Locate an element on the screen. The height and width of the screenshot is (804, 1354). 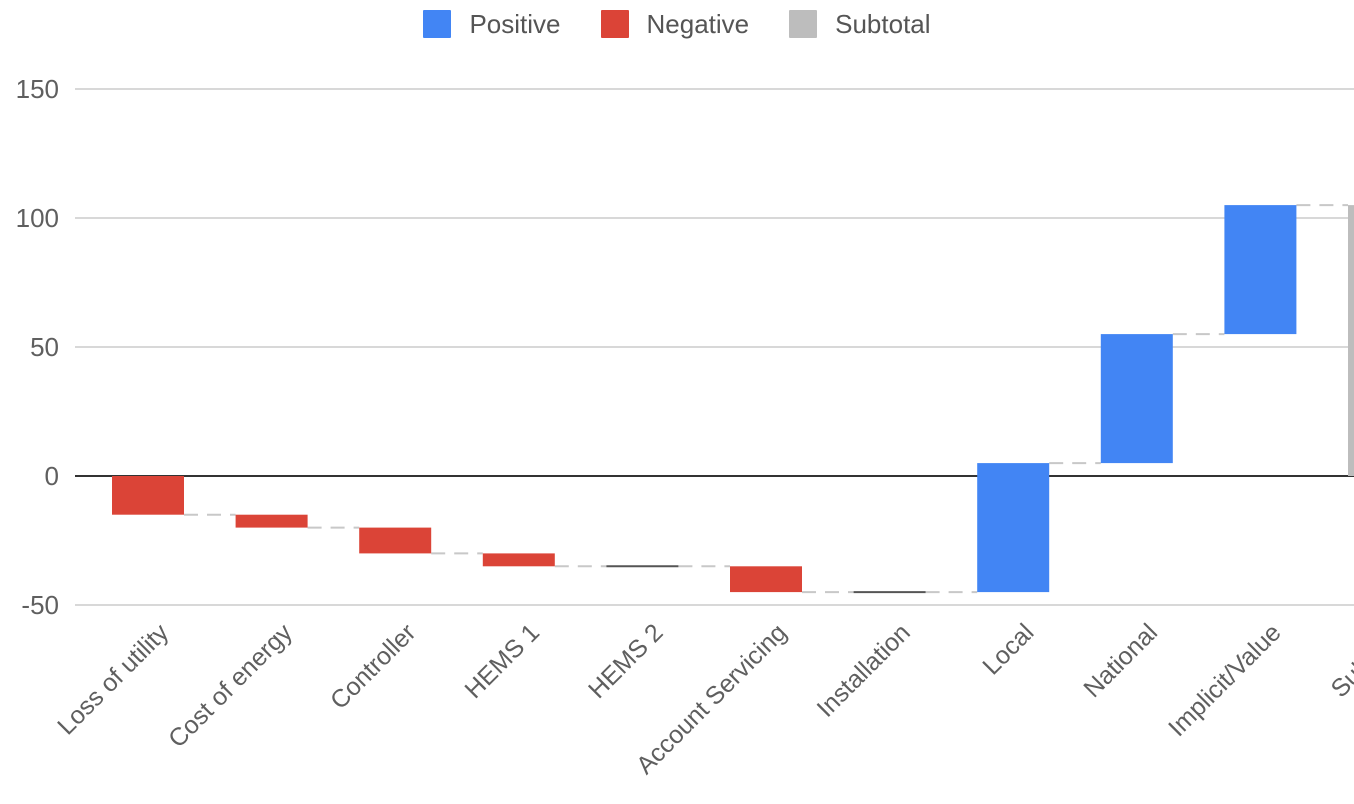
y-tick-label: 50 is located at coordinates (44, 347).